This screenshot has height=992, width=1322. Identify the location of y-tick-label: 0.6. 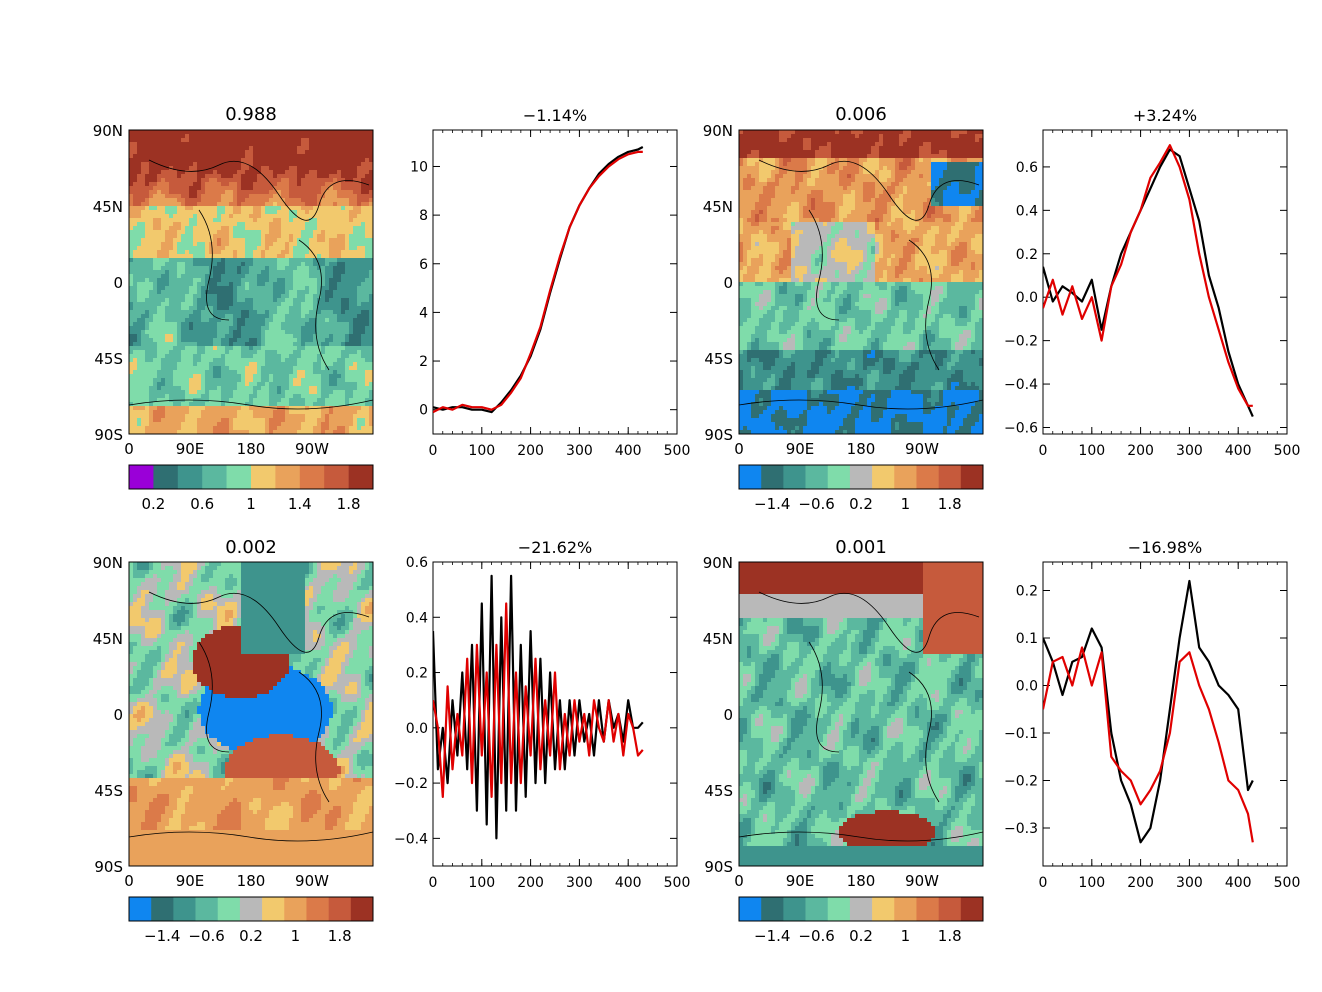
(417, 563).